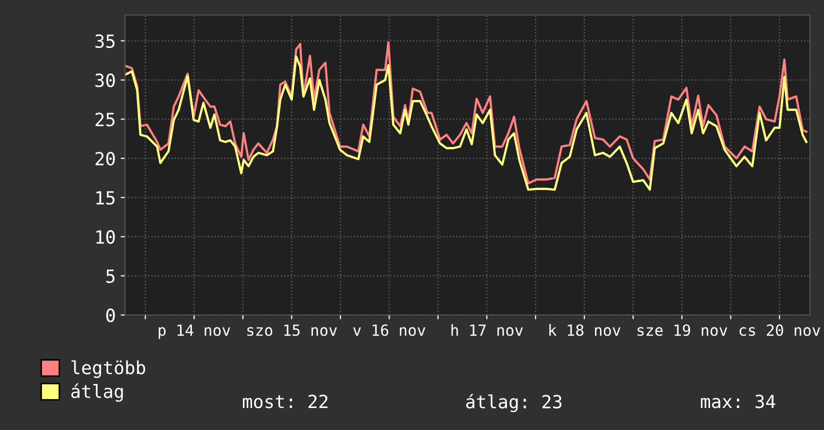 This screenshot has height=430, width=824. Describe the element at coordinates (487, 330) in the screenshot. I see `x-tick-label: h 17 nov` at that location.